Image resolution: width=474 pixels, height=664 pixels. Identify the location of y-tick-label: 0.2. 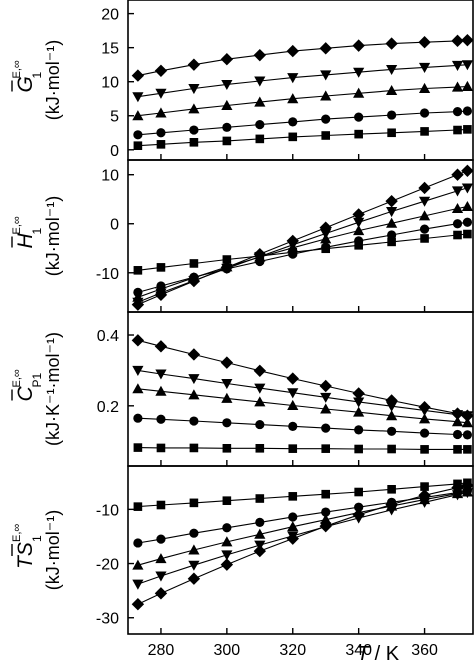
(108, 407).